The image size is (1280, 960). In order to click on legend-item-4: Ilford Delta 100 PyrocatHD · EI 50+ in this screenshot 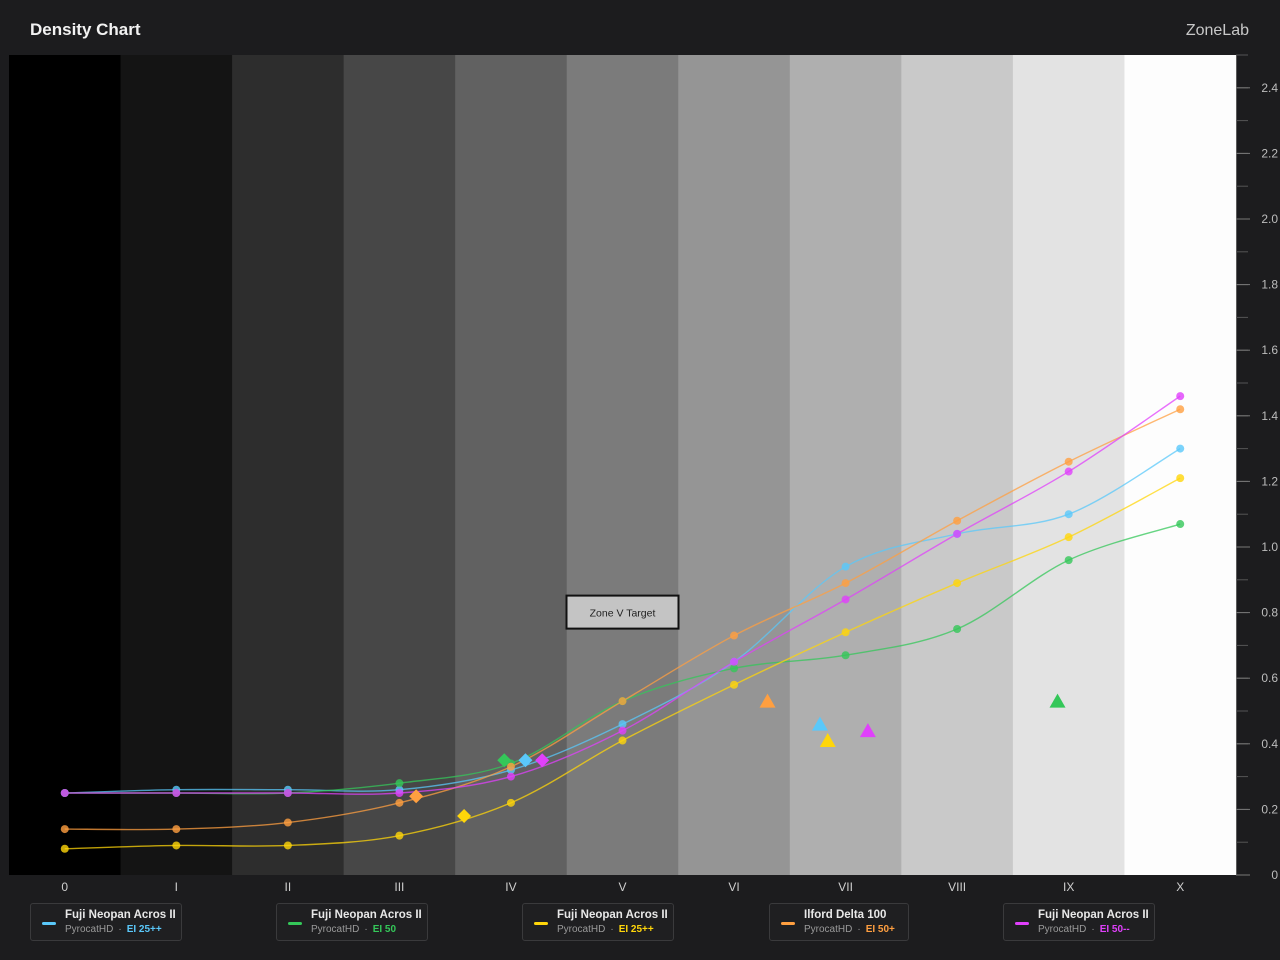, I will do `click(839, 922)`.